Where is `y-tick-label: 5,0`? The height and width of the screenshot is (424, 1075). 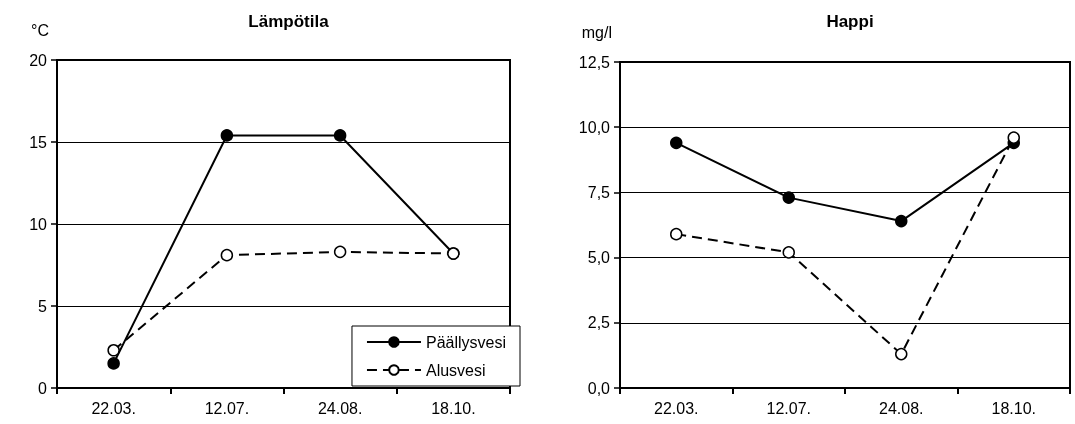 y-tick-label: 5,0 is located at coordinates (599, 258).